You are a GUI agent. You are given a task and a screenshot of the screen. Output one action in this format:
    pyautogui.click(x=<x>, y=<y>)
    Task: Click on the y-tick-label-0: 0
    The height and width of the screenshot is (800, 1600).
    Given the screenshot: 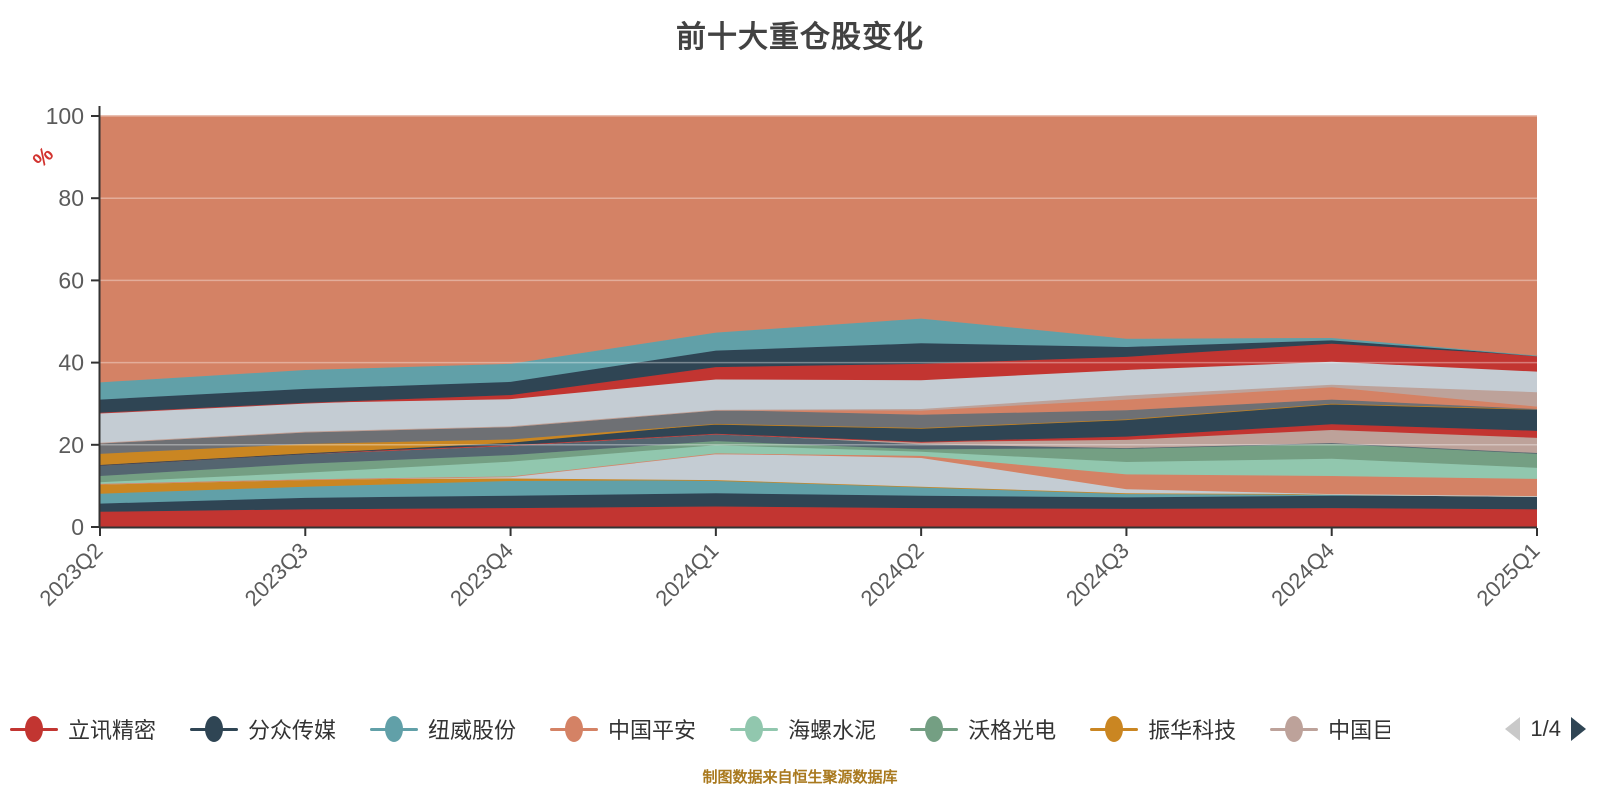 What is the action you would take?
    pyautogui.click(x=77, y=527)
    